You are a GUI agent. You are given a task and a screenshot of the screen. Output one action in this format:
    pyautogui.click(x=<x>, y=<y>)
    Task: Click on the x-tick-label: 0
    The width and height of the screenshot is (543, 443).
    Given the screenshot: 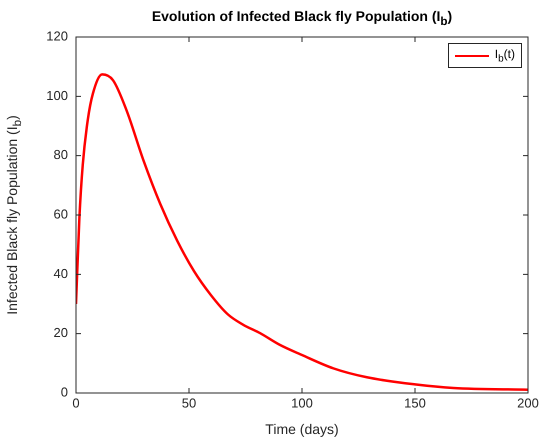 What is the action you would take?
    pyautogui.click(x=76, y=402)
    